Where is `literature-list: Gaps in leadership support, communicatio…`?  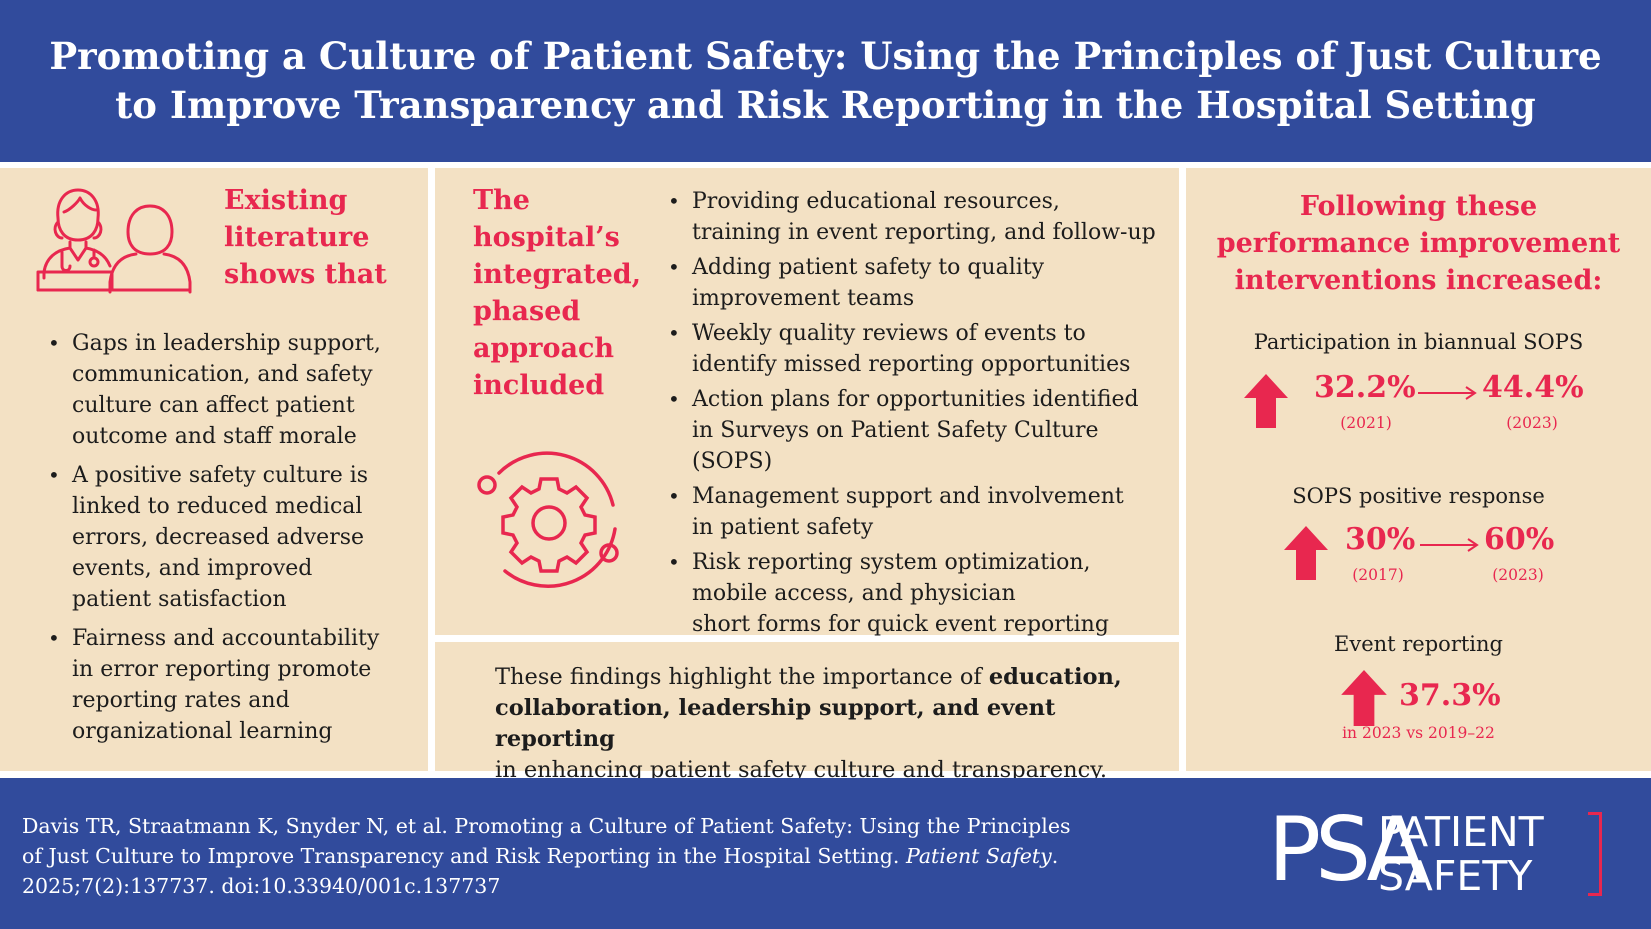
literature-list: Gaps in leadership support, communicatio… is located at coordinates (233, 541).